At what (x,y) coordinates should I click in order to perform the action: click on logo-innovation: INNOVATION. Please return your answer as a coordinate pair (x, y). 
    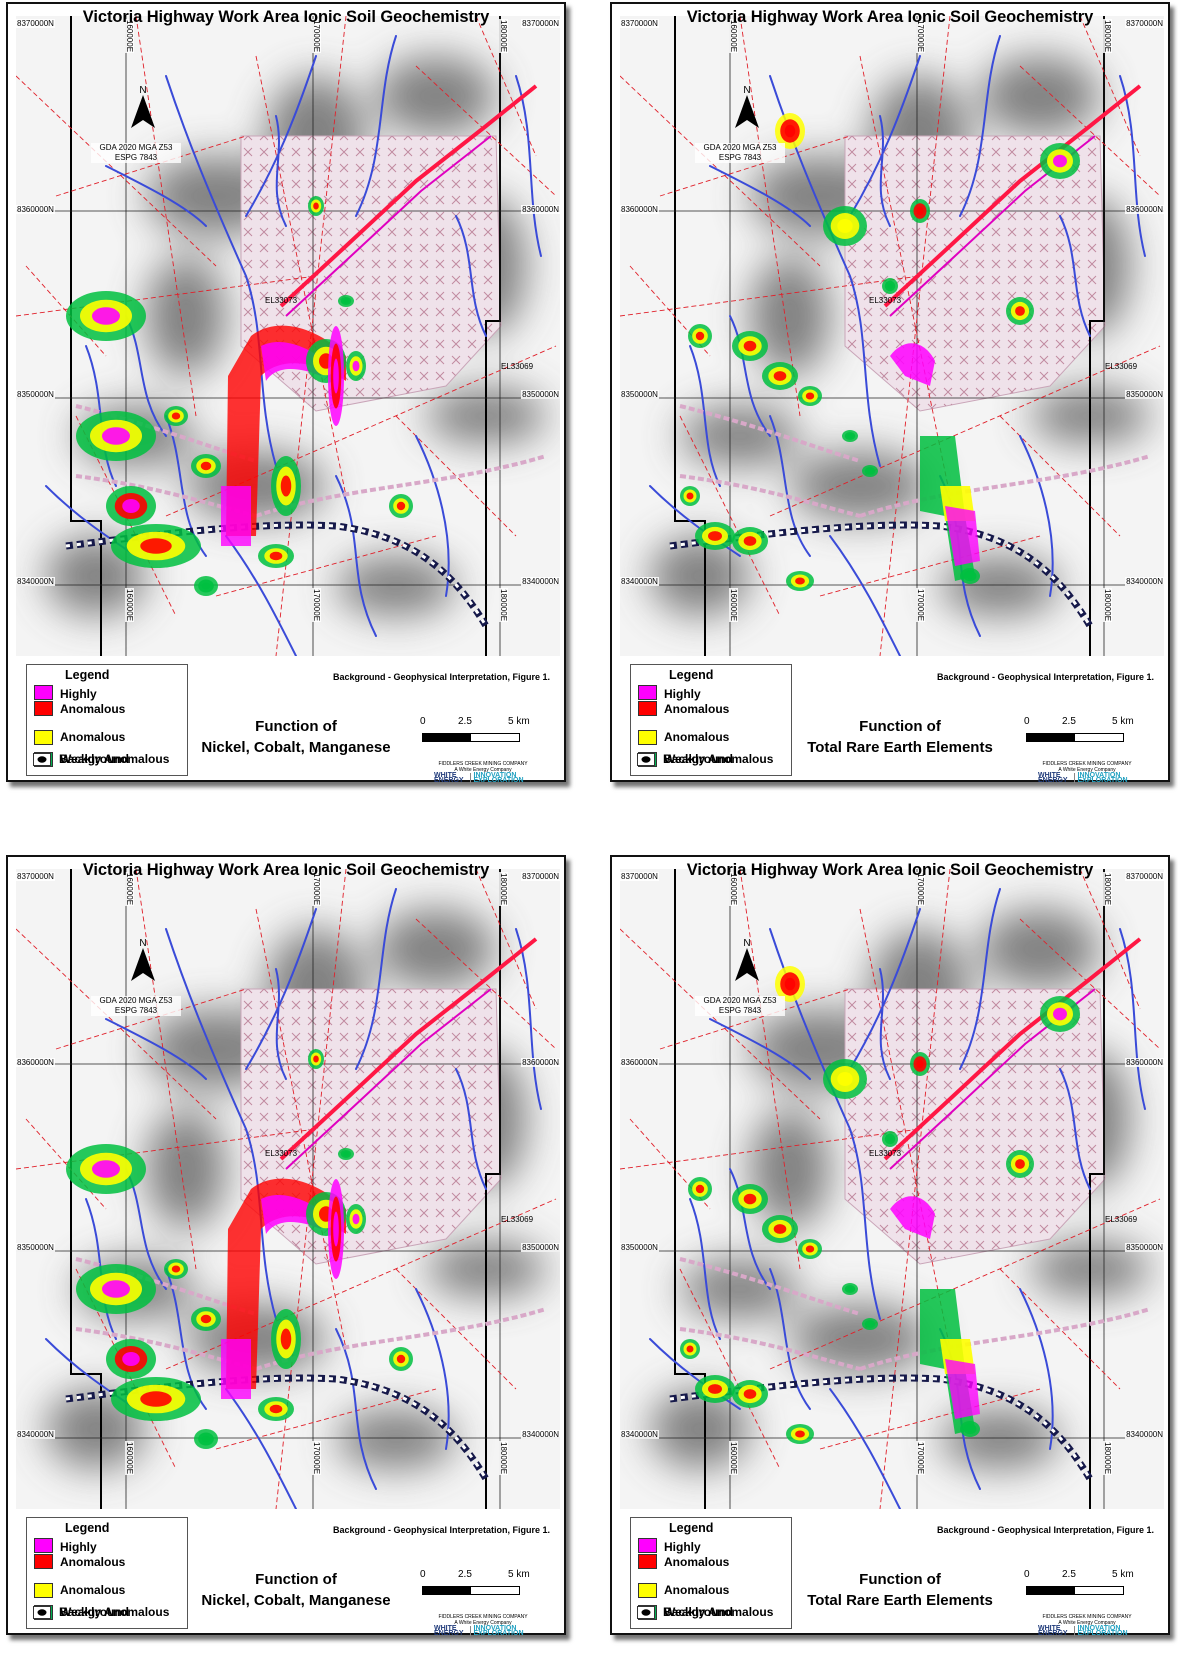
    Looking at the image, I should click on (1099, 1628).